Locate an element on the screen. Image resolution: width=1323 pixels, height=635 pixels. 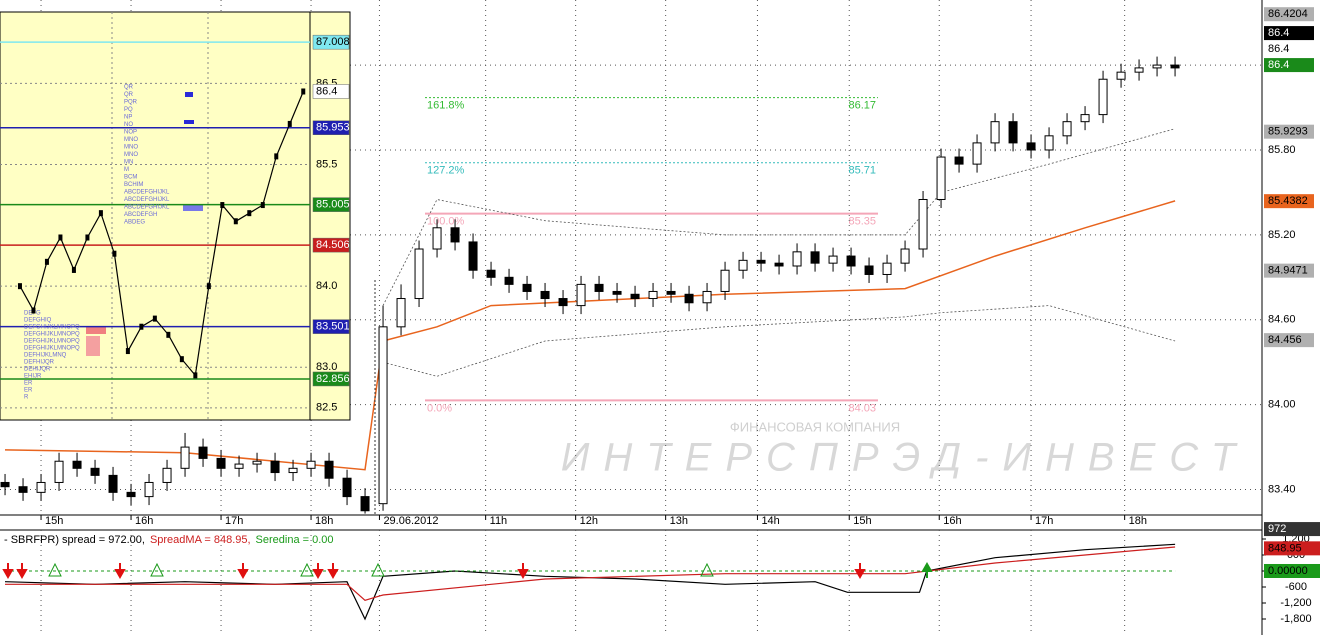
level-label: 87.008 is located at coordinates (333, 42).